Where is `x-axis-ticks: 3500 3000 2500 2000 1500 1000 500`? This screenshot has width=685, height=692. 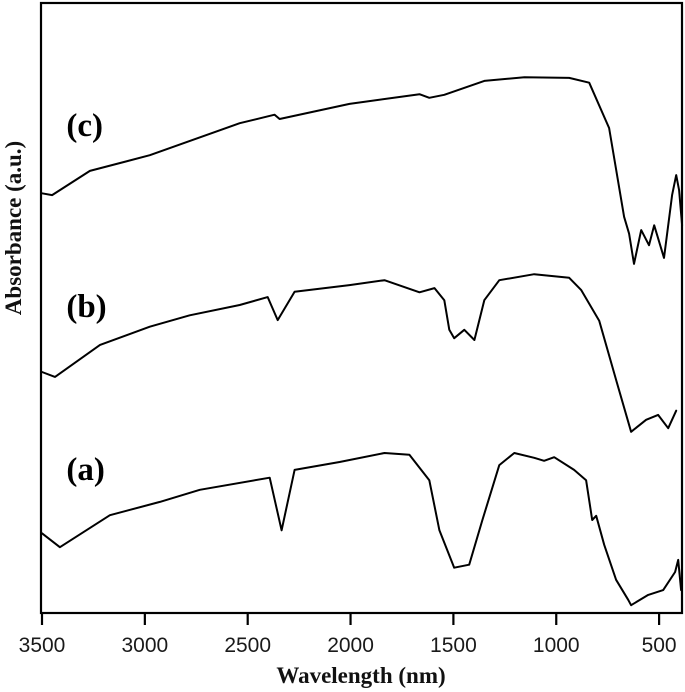 x-axis-ticks: 3500 3000 2500 2000 1500 1000 500 is located at coordinates (348, 635).